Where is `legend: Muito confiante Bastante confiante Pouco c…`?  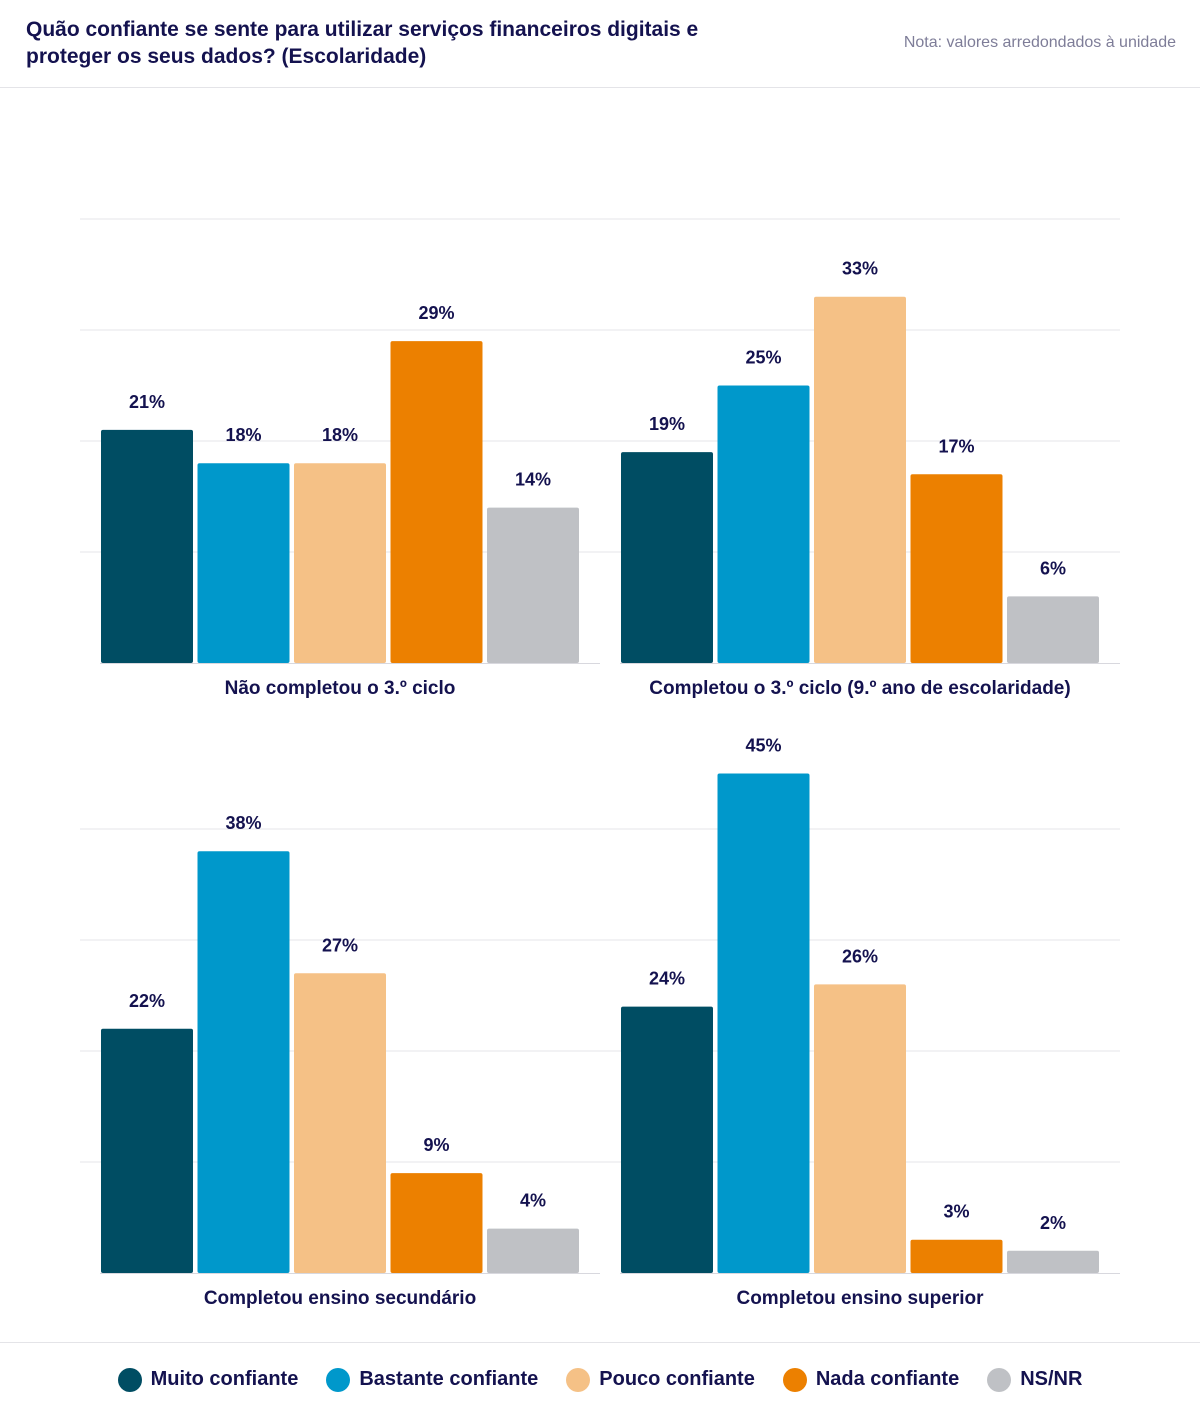
legend: Muito confiante Bastante confiante Pouco c… is located at coordinates (600, 1383).